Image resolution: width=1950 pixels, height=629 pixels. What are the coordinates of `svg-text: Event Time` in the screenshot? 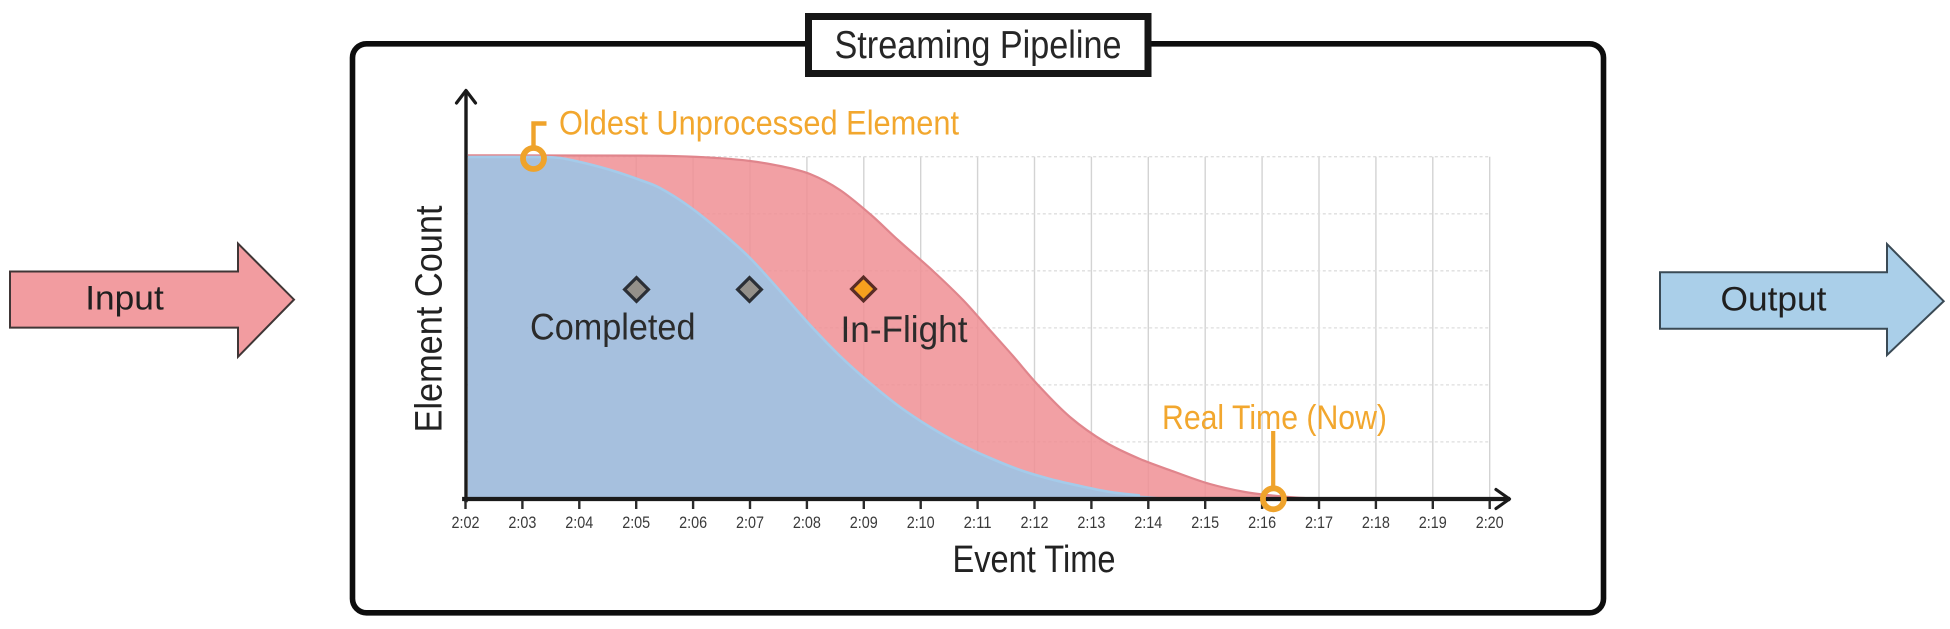 It's located at (1034, 560).